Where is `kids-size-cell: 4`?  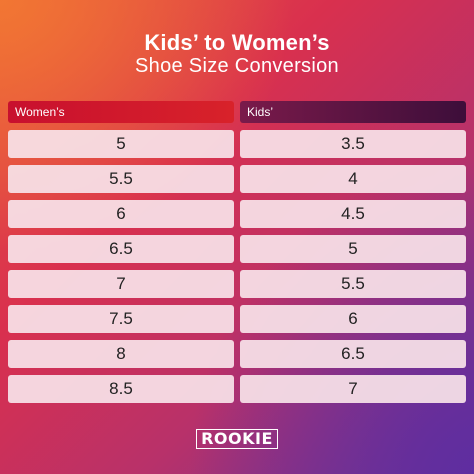
kids-size-cell: 4 is located at coordinates (353, 179).